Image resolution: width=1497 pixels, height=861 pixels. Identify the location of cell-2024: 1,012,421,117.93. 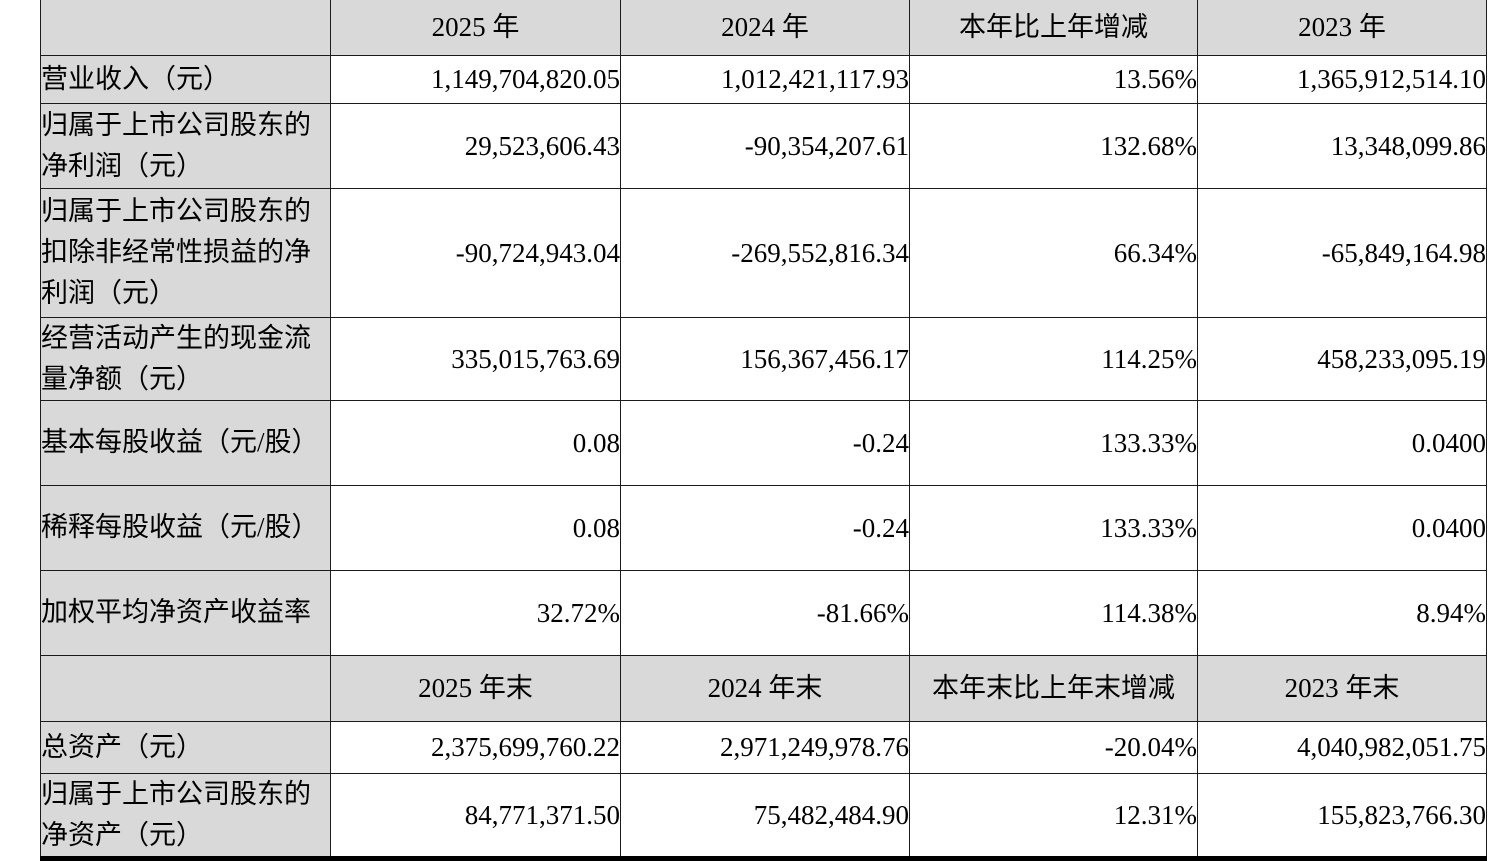
(765, 79).